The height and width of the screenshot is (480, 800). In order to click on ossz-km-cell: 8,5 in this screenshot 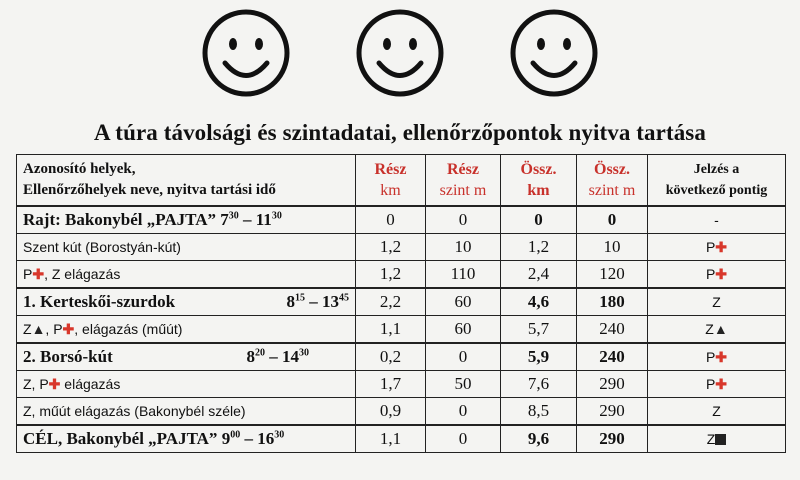, I will do `click(538, 411)`.